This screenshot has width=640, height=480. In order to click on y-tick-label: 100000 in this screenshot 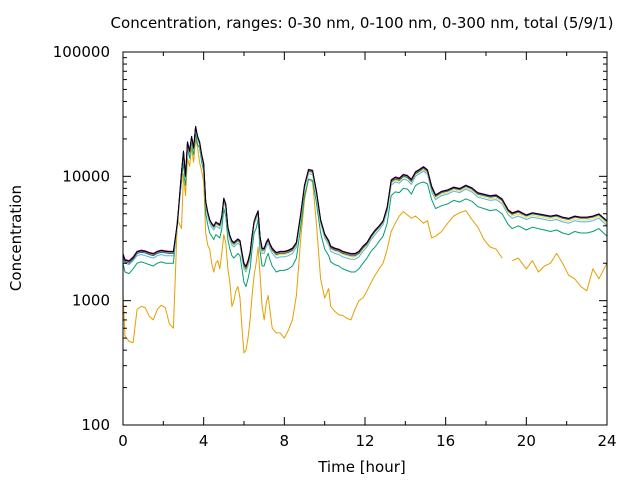, I will do `click(81, 52)`.